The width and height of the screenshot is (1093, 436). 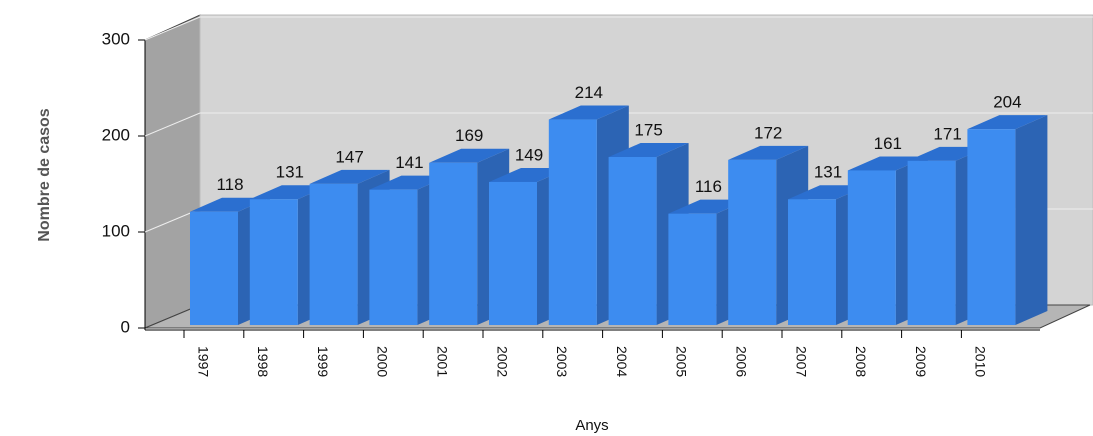 I want to click on x-tick-label: 1998, so click(x=263, y=361).